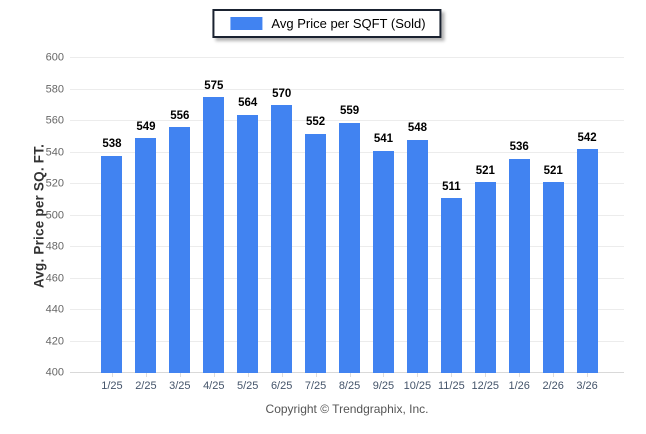 The image size is (646, 434). I want to click on x-axis-label: 2/26, so click(553, 386).